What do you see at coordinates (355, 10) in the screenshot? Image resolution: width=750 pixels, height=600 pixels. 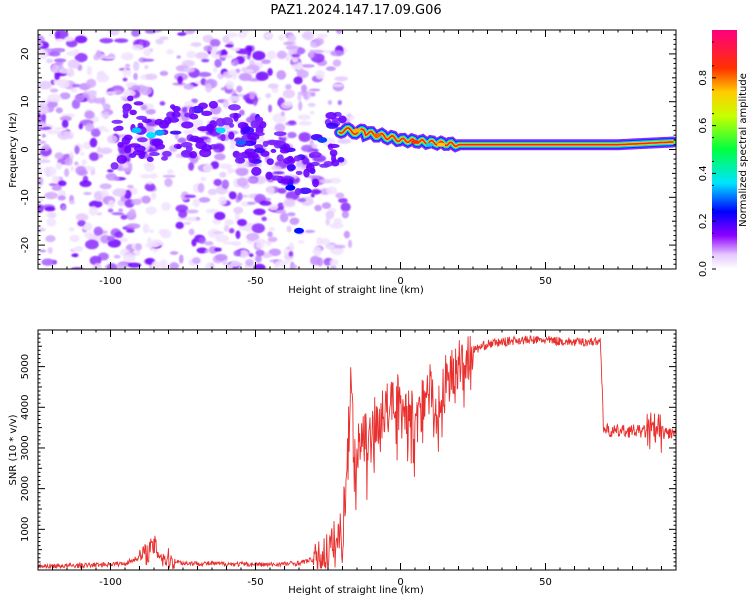 I see `figure-title: PAZ1.2024.147.17.09.G06` at bounding box center [355, 10].